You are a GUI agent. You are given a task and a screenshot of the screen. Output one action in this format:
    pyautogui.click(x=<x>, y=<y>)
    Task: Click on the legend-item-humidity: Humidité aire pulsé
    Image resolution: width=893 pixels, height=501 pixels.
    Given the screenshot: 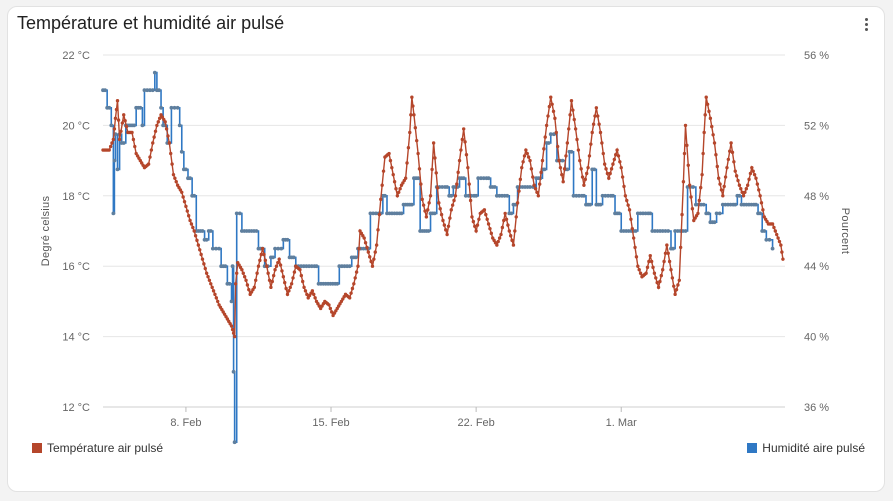 What is the action you would take?
    pyautogui.click(x=806, y=448)
    